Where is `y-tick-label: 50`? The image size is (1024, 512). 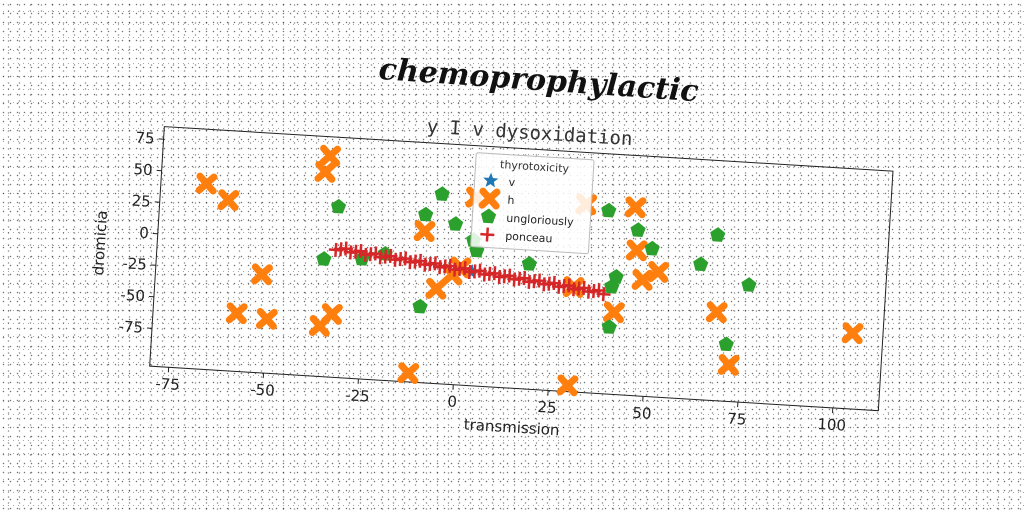
y-tick-label: 50 is located at coordinates (143, 169).